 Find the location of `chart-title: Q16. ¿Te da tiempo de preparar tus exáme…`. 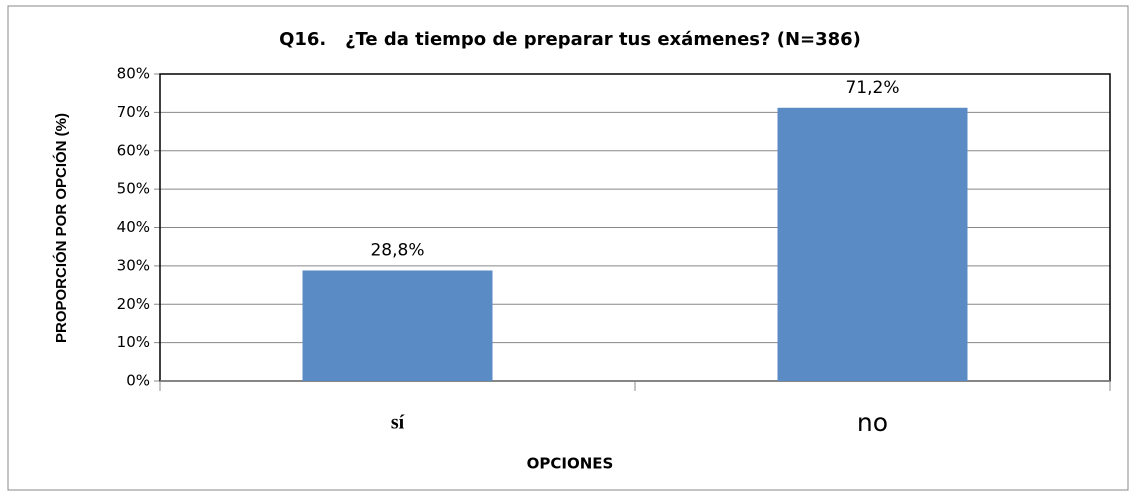

chart-title: Q16. ¿Te da tiempo de preparar tus exáme… is located at coordinates (570, 39).